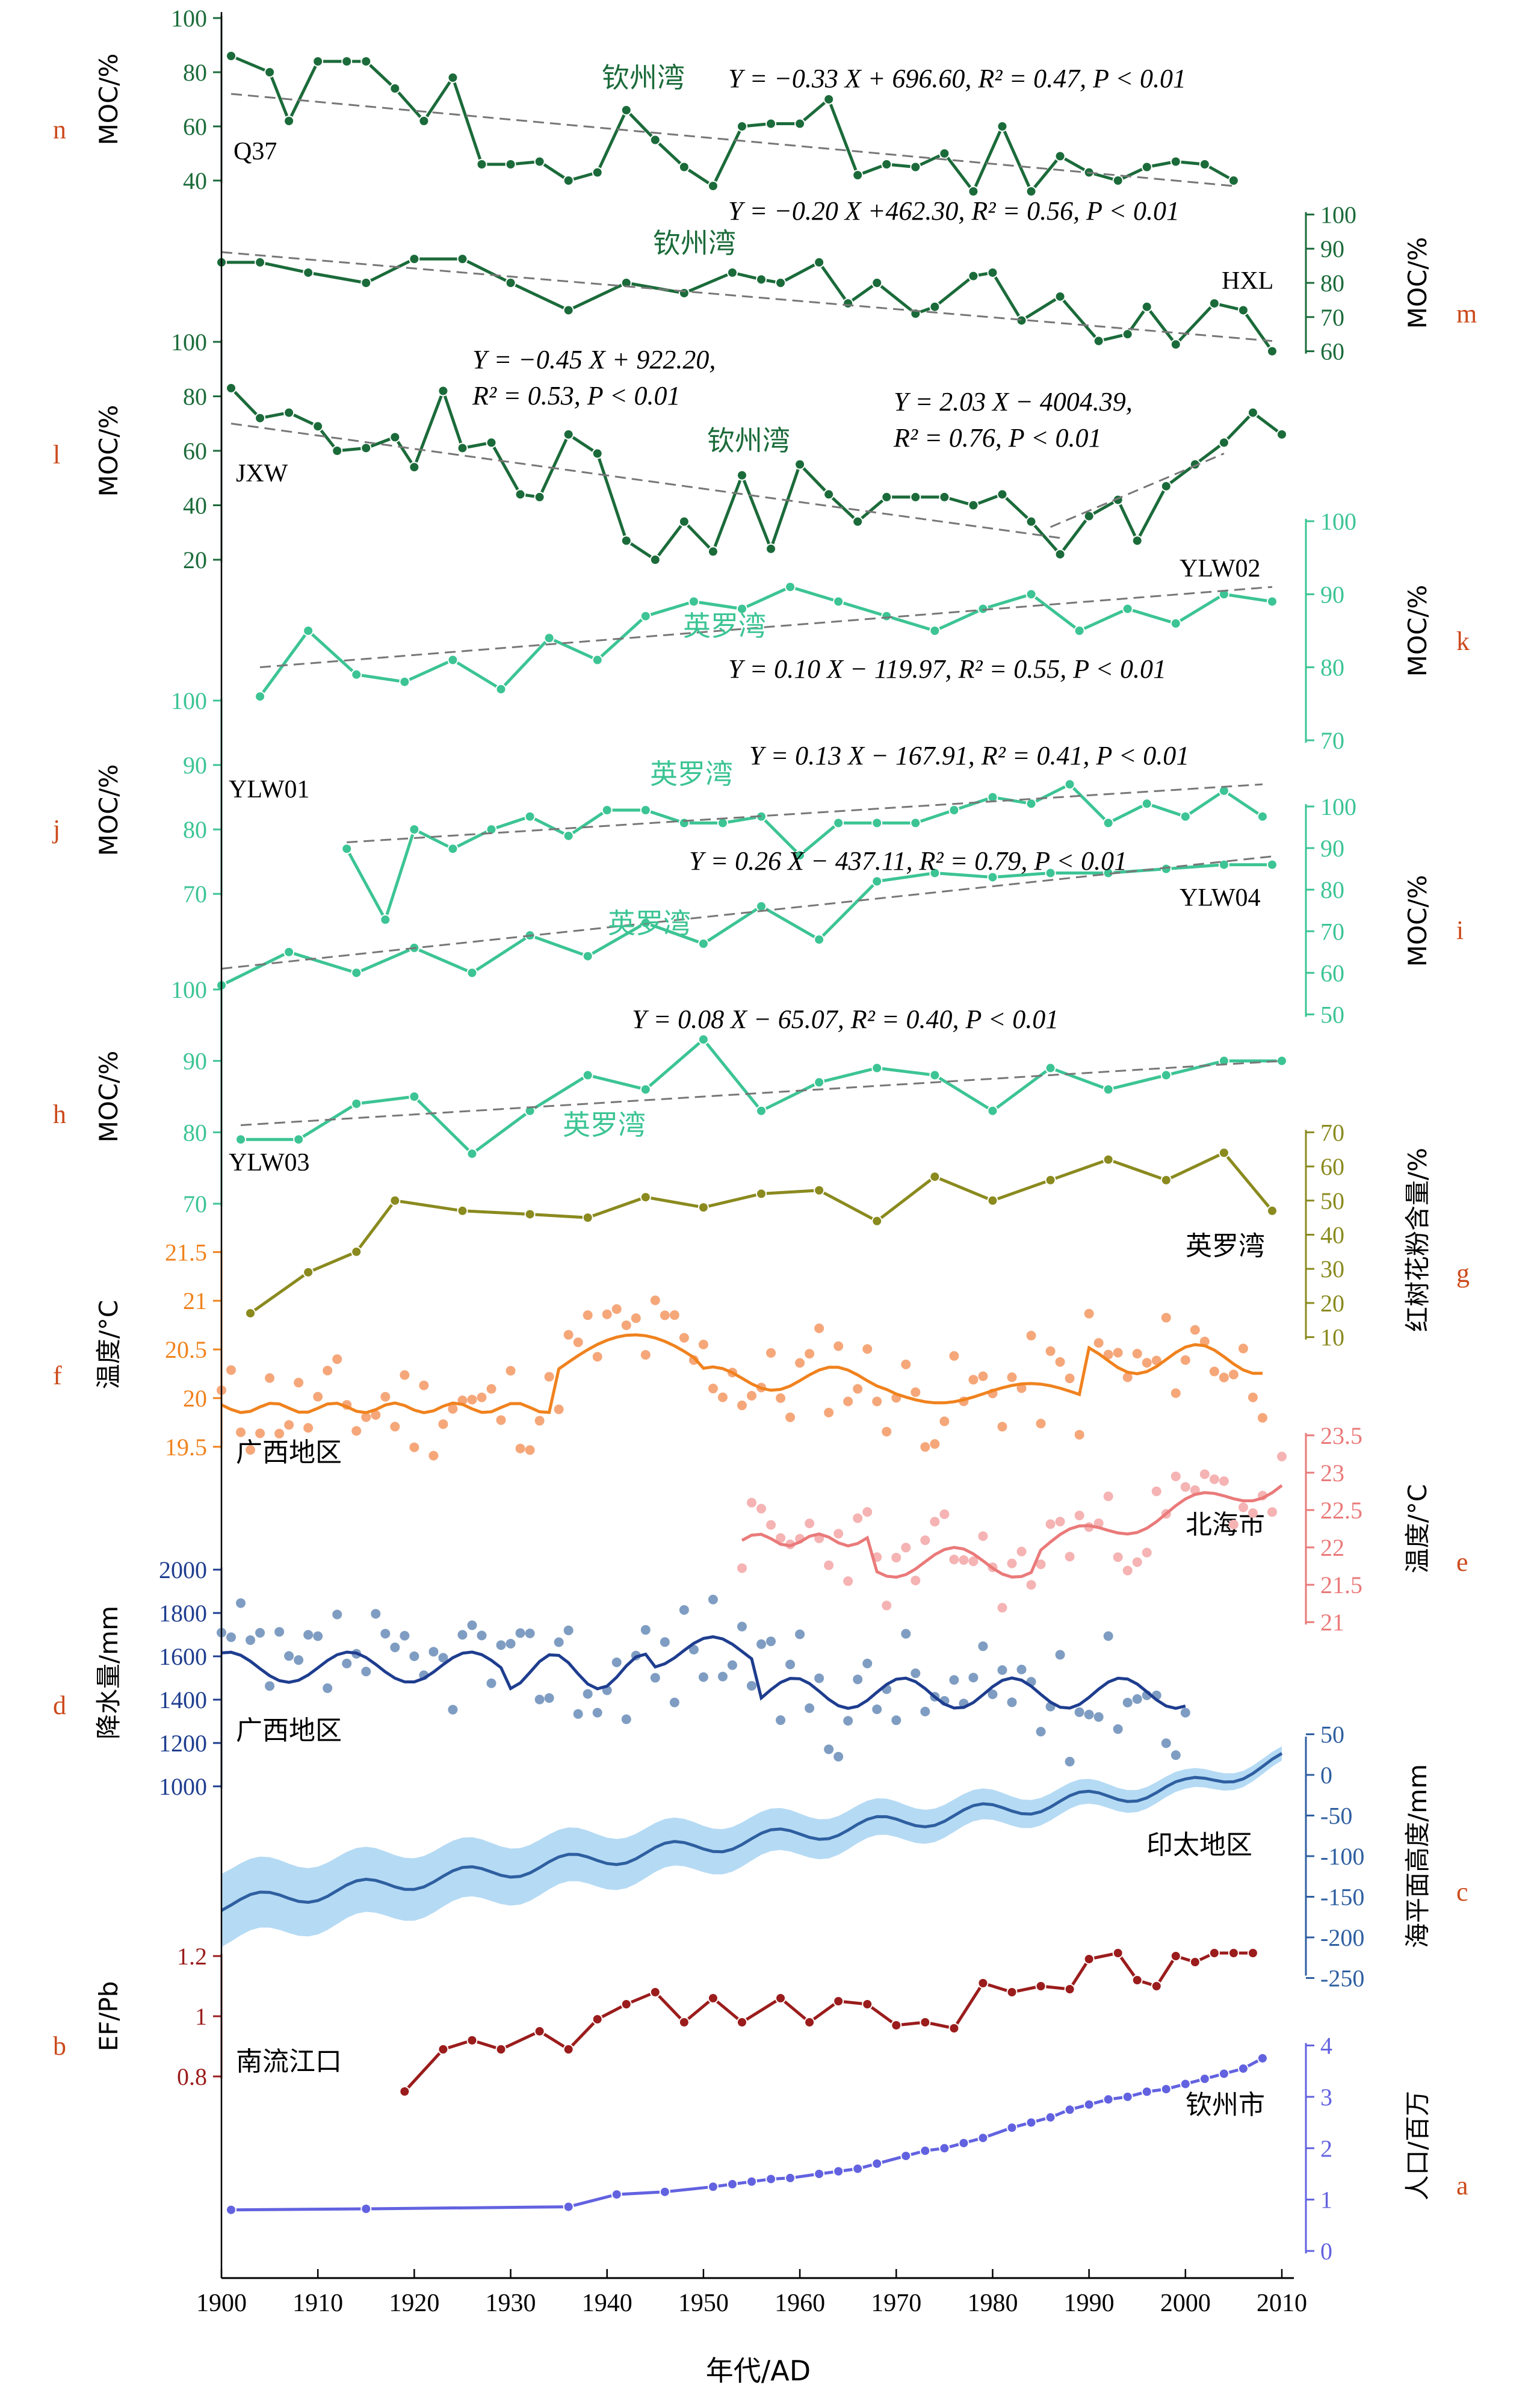 The height and width of the screenshot is (2390, 1540). What do you see at coordinates (1012, 1531) in the screenshot?
I see `smoothed-line-e` at bounding box center [1012, 1531].